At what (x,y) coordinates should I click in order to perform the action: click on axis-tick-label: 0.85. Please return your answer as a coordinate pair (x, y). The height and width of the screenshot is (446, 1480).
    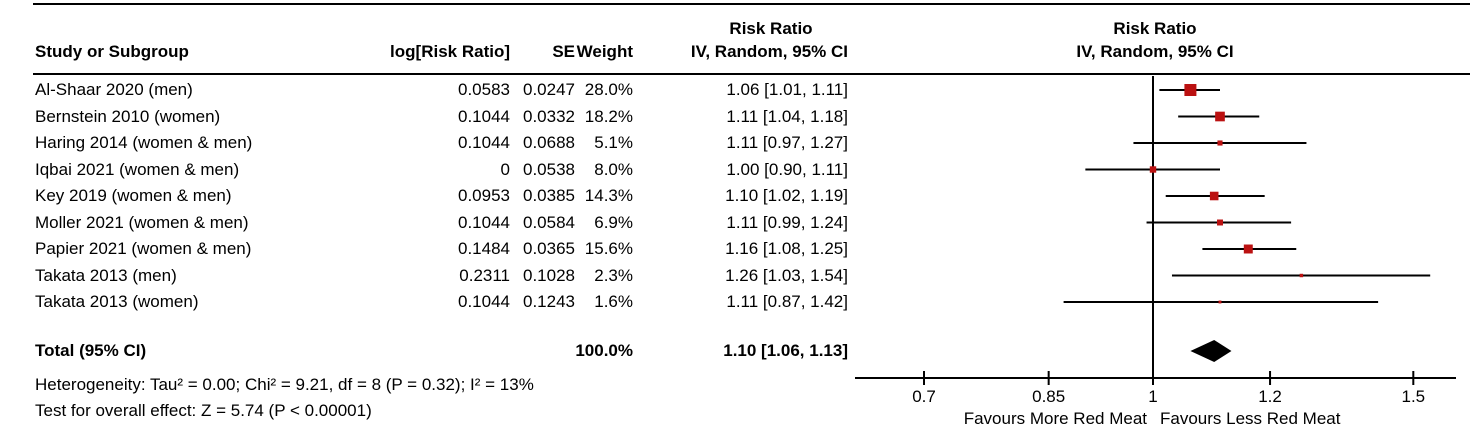
    Looking at the image, I should click on (1048, 396).